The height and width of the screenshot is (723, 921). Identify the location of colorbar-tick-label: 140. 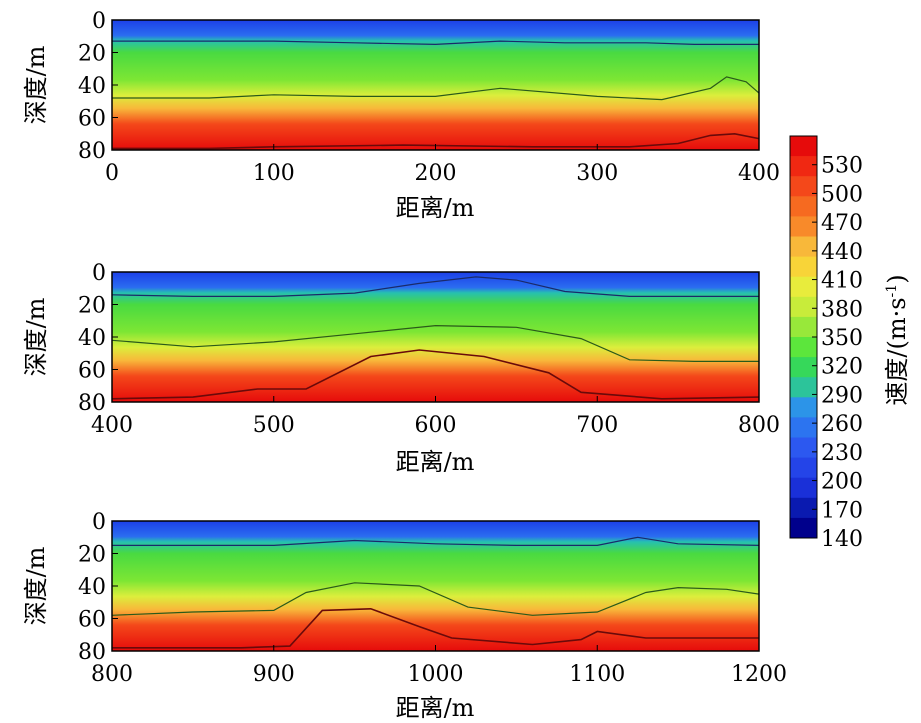
(842, 539).